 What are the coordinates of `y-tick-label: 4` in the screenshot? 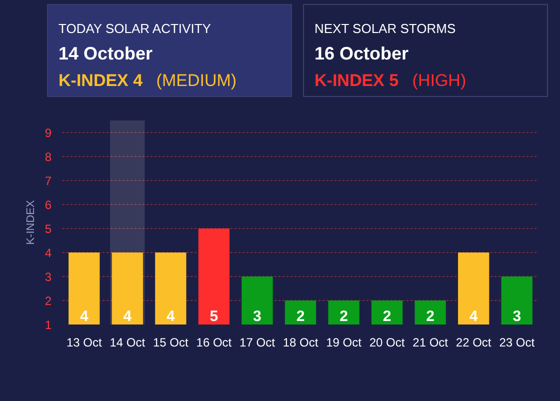 It's located at (48, 253).